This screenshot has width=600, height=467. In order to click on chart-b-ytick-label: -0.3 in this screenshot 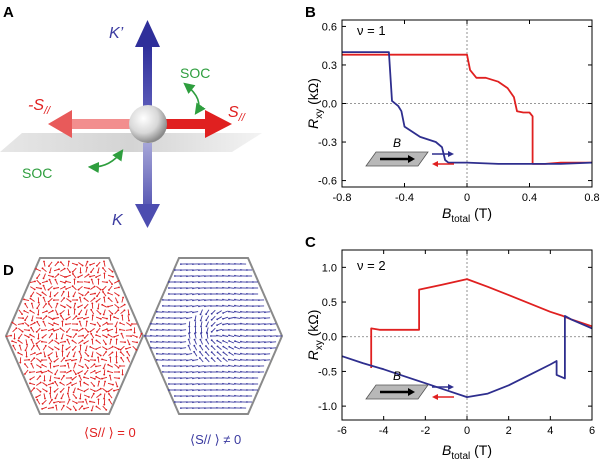, I will do `click(327, 143)`.